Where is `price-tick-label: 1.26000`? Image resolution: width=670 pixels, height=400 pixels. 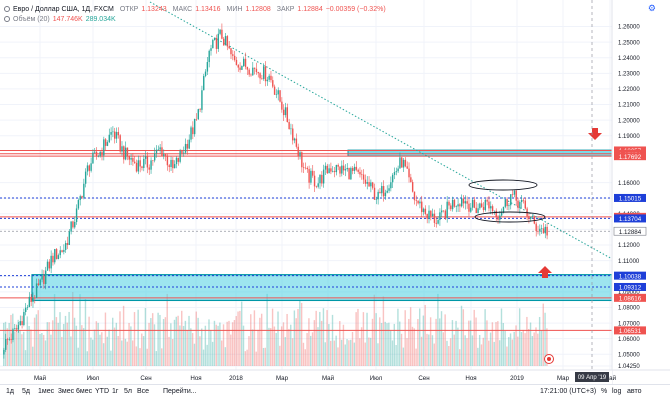
price-tick-label: 1.26000 is located at coordinates (629, 28).